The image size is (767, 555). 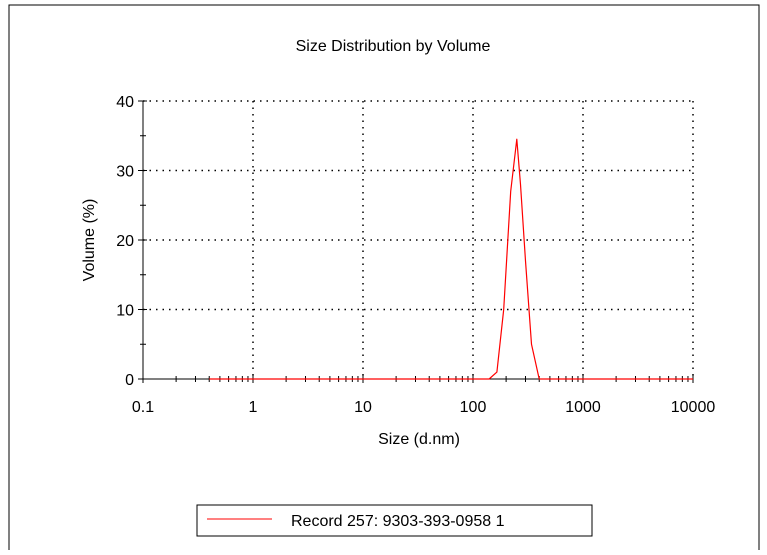 I want to click on x-tick-label: 1000, so click(x=583, y=407).